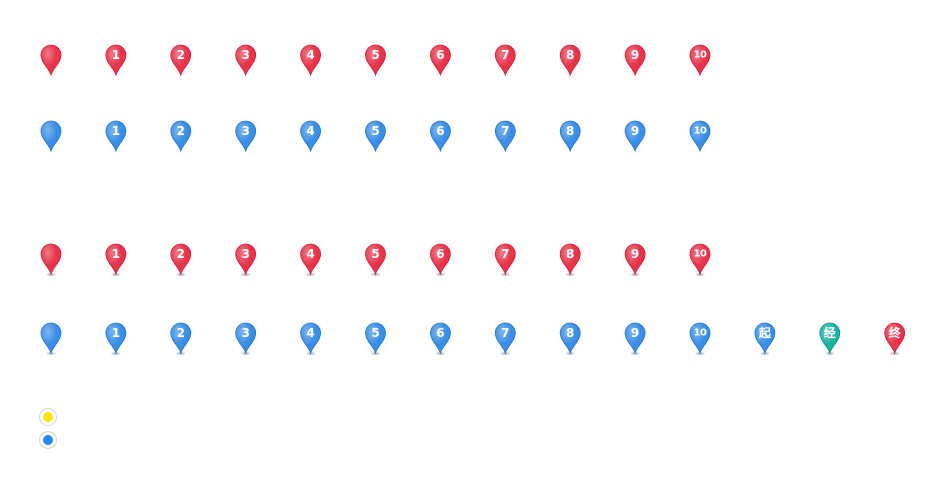 The image size is (951, 482). I want to click on red-pins-row: 1 2 3 4 5 6 7 8 9 10, so click(375, 60).